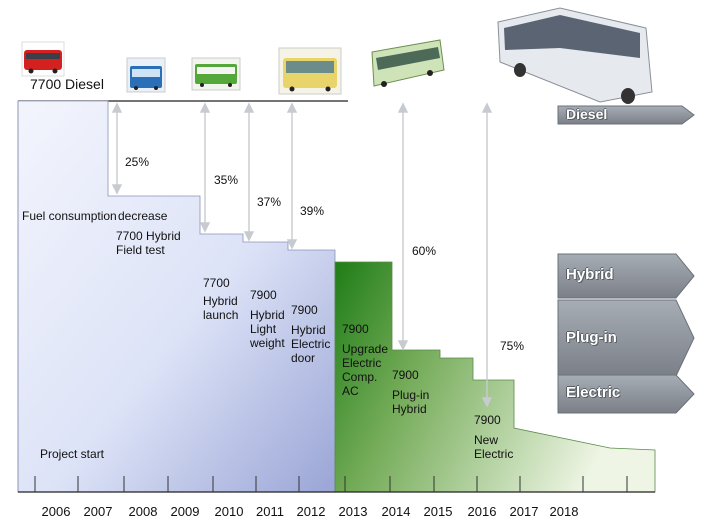  Describe the element at coordinates (98, 511) in the screenshot. I see `year-2007: 2007` at that location.